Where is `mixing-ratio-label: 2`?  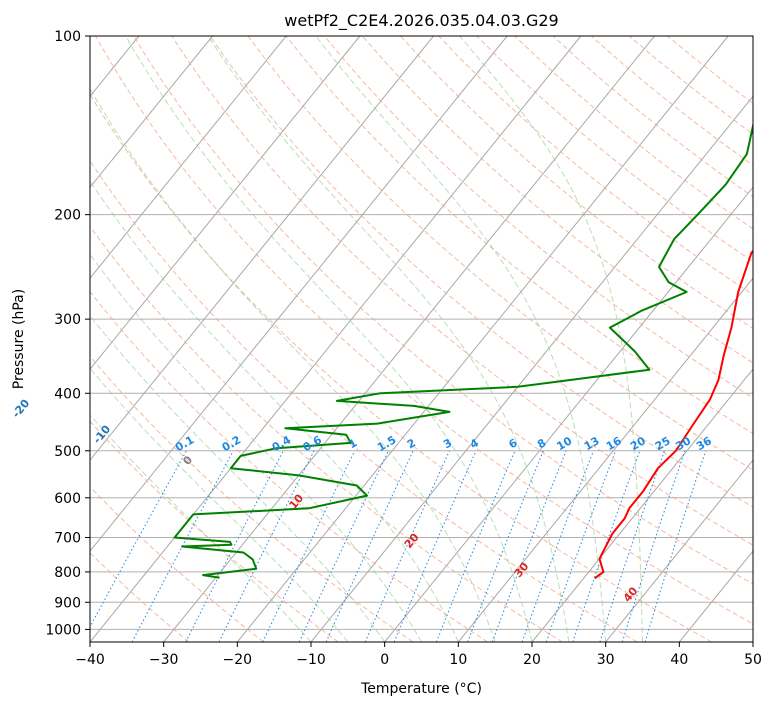 mixing-ratio-label: 2 is located at coordinates (411, 443).